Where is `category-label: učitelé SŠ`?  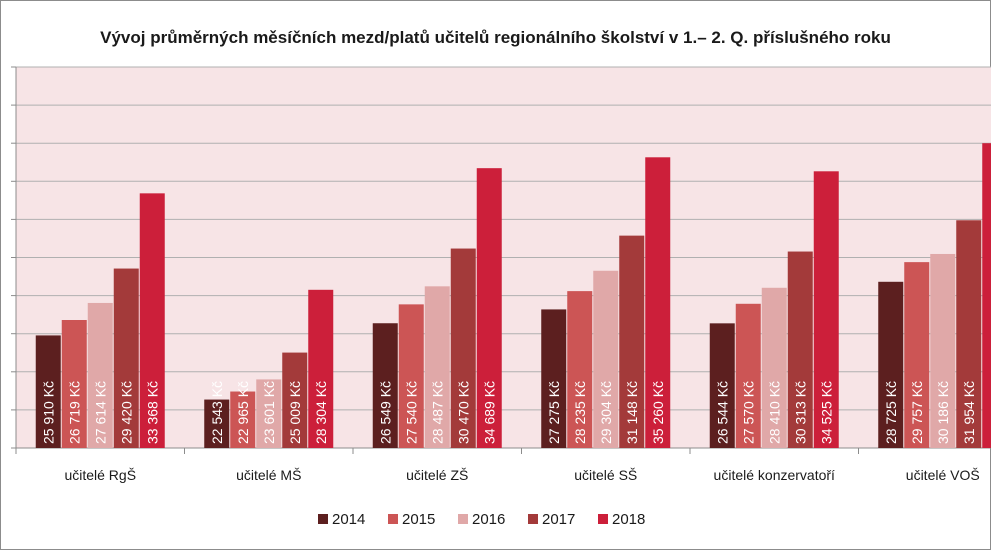
category-label: učitelé SŠ is located at coordinates (605, 475).